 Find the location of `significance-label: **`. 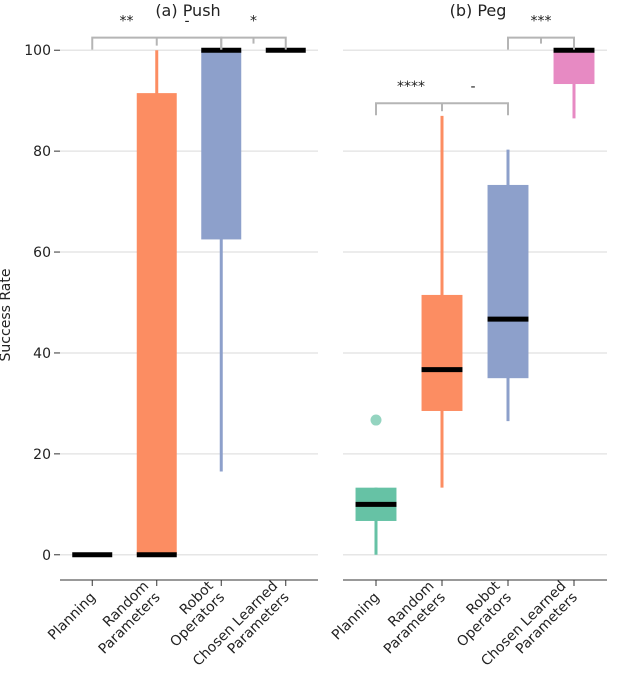

significance-label: ** is located at coordinates (127, 22).